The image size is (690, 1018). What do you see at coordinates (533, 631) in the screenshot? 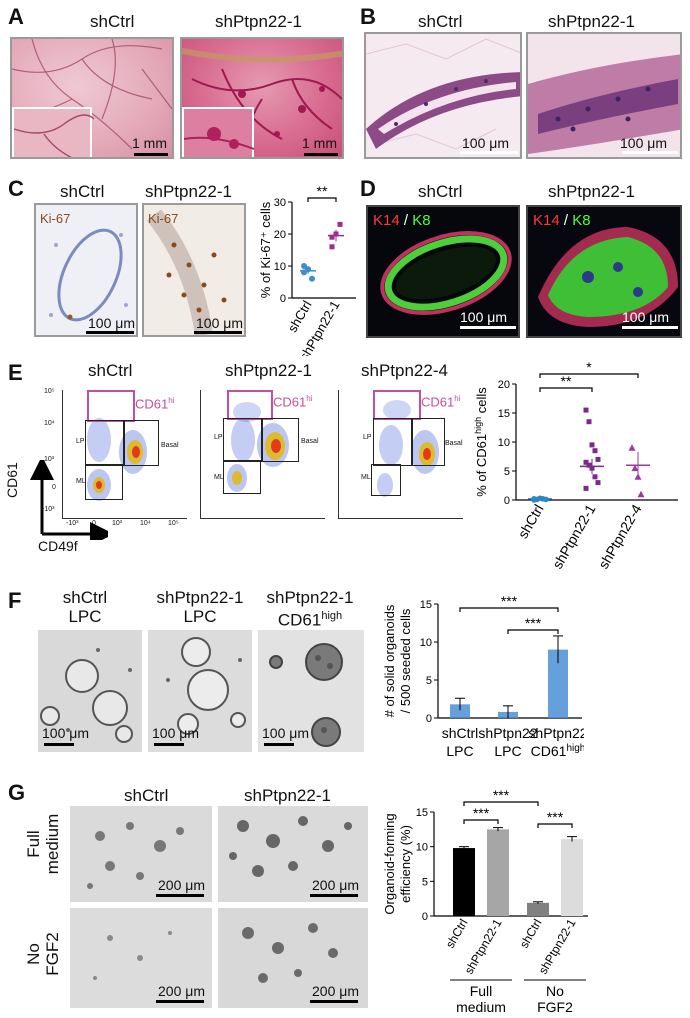
I see `chart-f-sig-2-bracket` at bounding box center [533, 631].